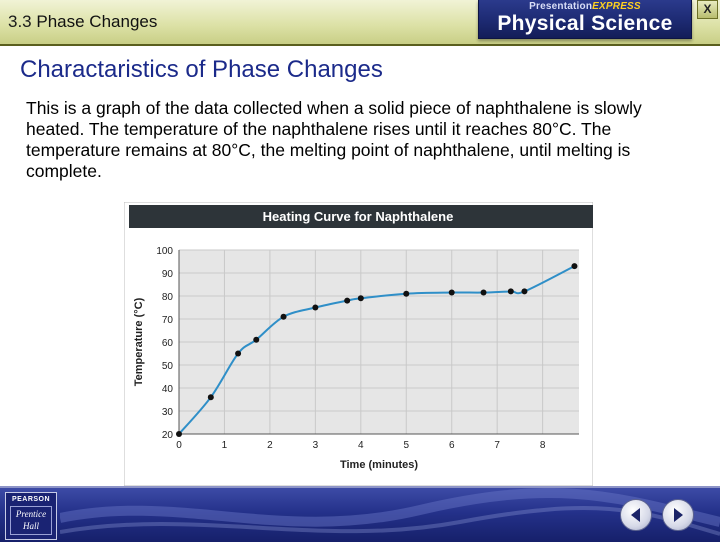 The width and height of the screenshot is (720, 542). I want to click on previous-slide-button, so click(636, 515).